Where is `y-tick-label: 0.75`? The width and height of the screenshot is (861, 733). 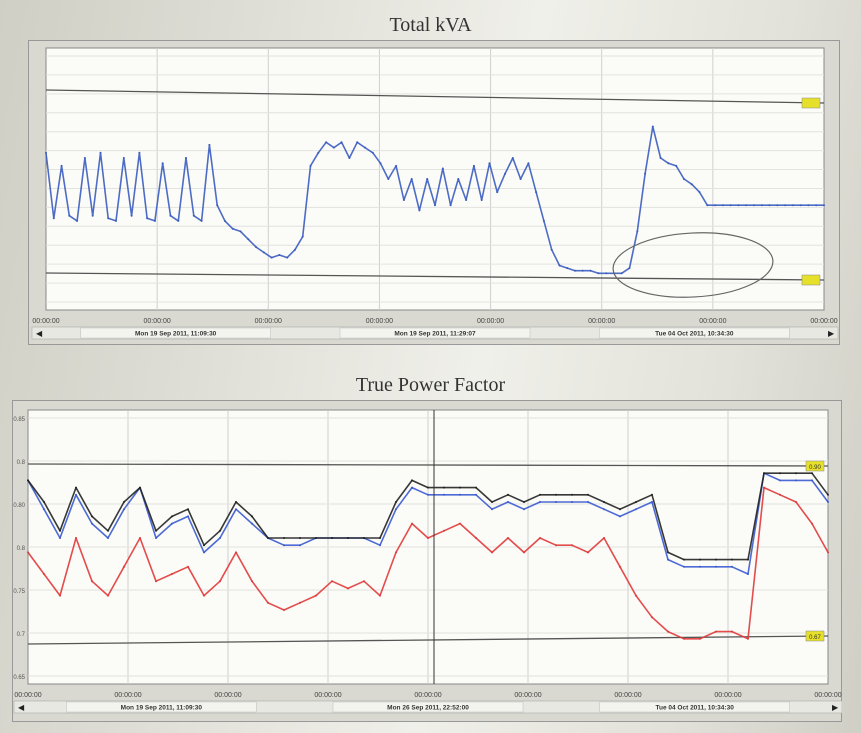
y-tick-label: 0.75 is located at coordinates (19, 592).